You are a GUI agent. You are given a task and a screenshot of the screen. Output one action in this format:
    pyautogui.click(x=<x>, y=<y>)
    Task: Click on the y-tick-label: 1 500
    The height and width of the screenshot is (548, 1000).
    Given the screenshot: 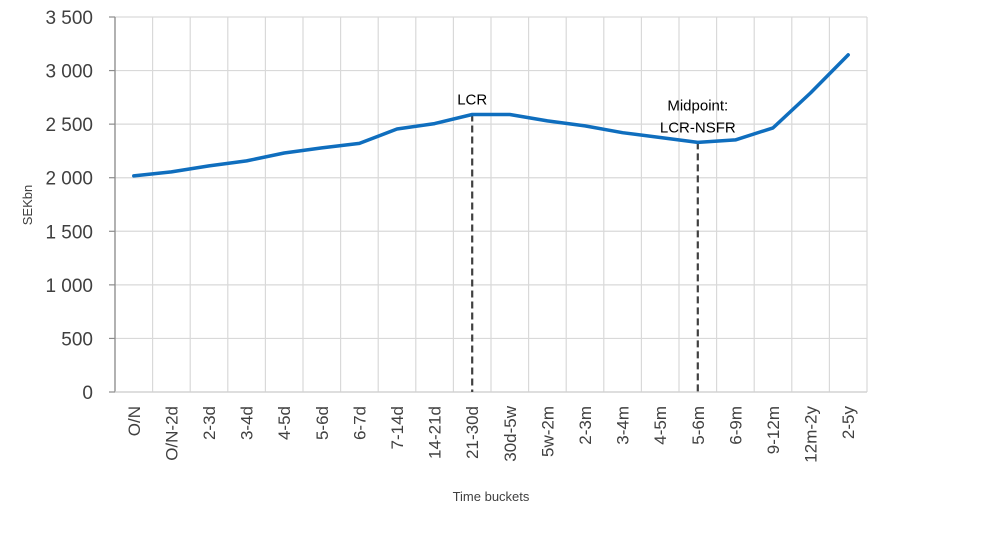 What is the action you would take?
    pyautogui.click(x=69, y=232)
    